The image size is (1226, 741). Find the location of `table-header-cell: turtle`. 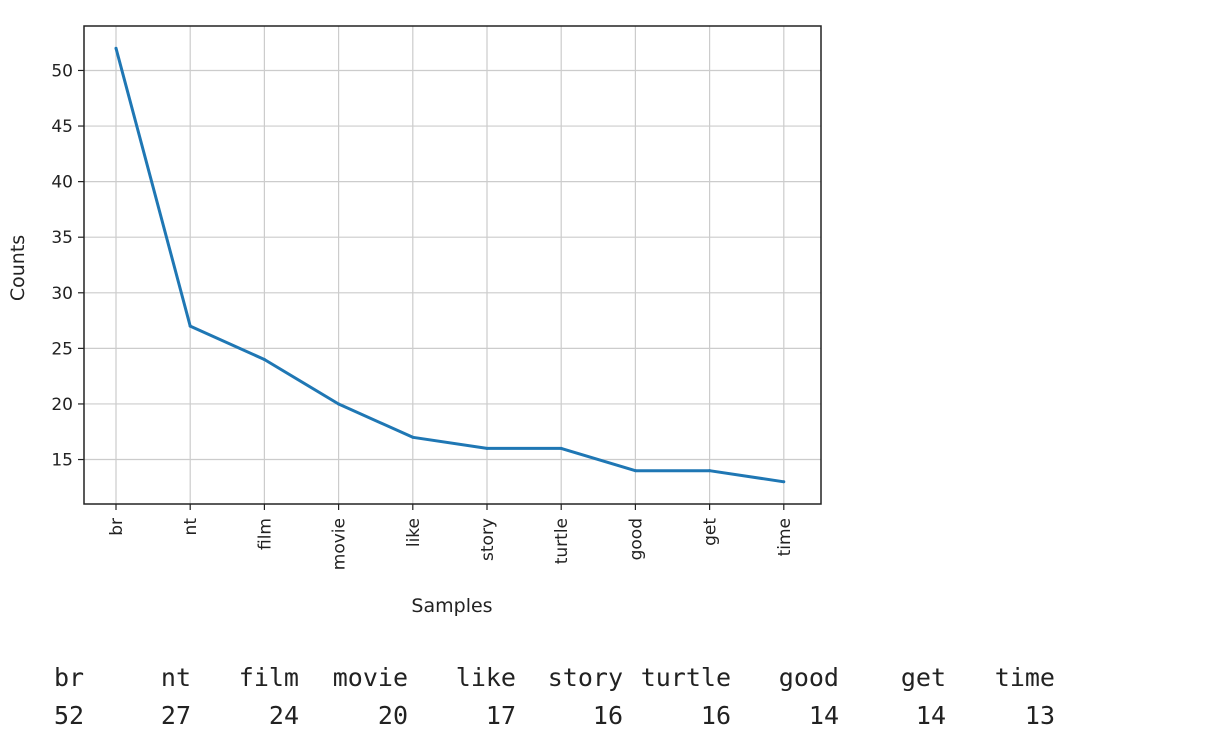

table-header-cell: turtle is located at coordinates (685, 677).